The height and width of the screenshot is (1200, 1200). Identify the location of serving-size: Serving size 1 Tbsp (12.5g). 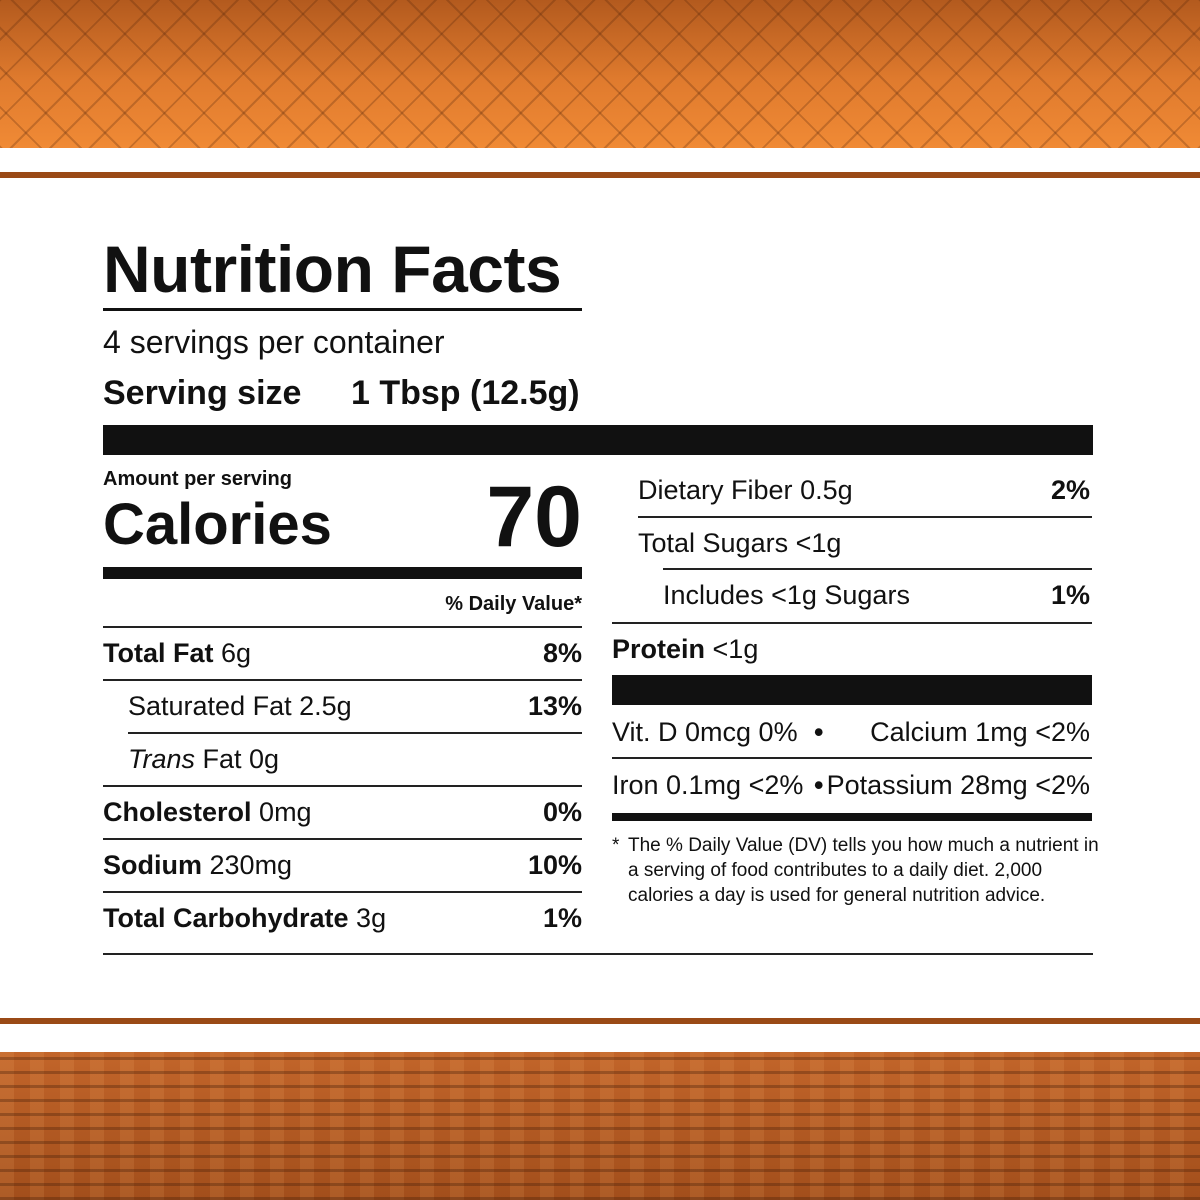
(341, 393).